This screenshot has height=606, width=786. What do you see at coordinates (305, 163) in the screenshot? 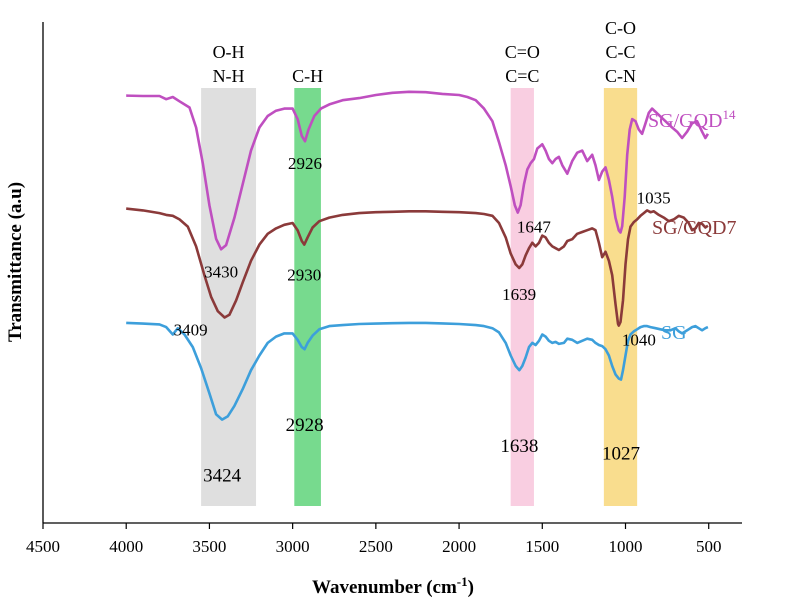
I see `peak-label: 2926` at bounding box center [305, 163].